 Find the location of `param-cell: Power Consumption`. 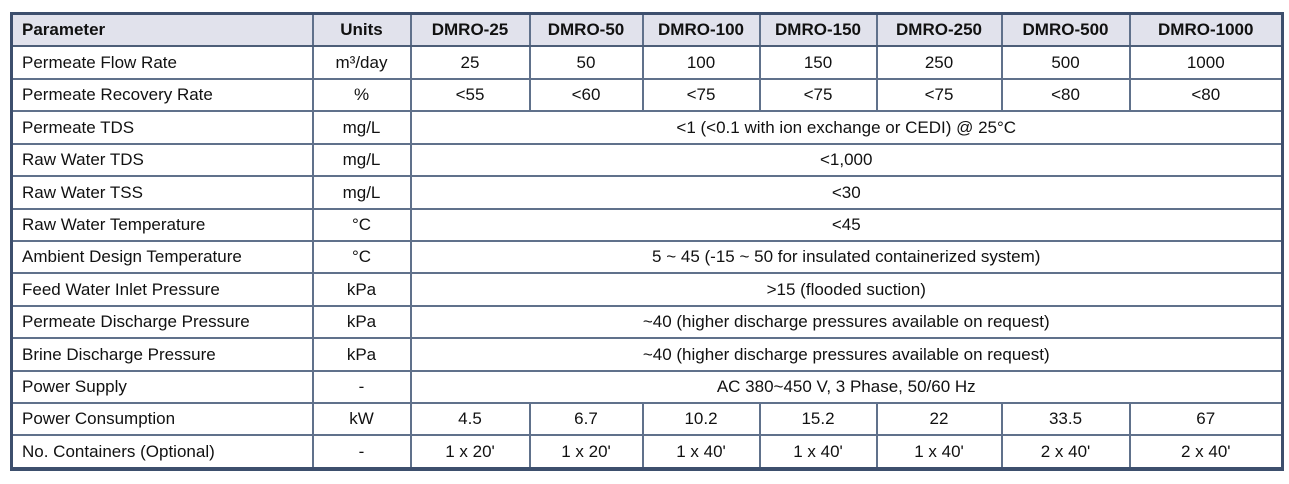

param-cell: Power Consumption is located at coordinates (162, 419).